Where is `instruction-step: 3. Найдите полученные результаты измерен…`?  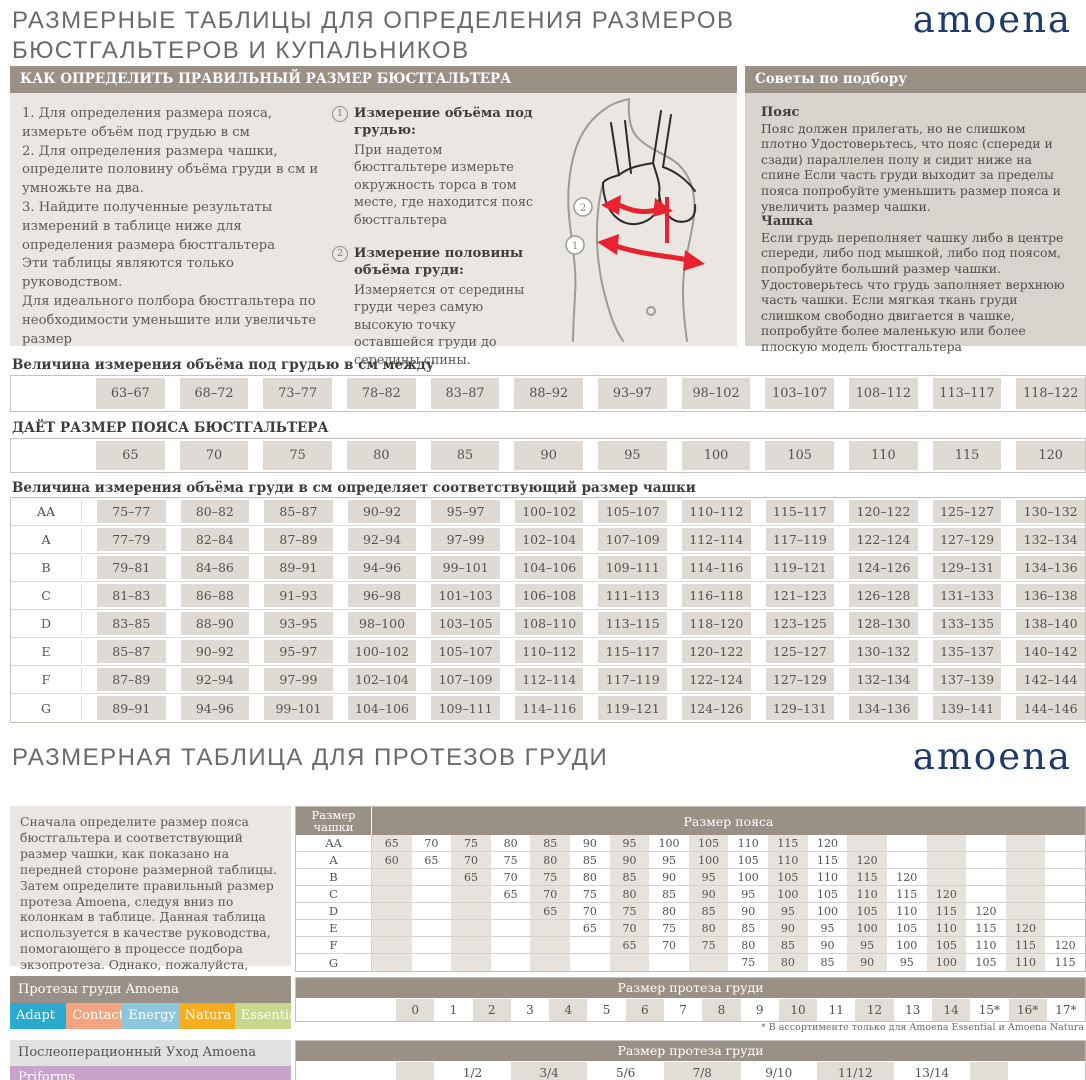
instruction-step: 3. Найдите полученные результаты измерен… is located at coordinates (149, 226).